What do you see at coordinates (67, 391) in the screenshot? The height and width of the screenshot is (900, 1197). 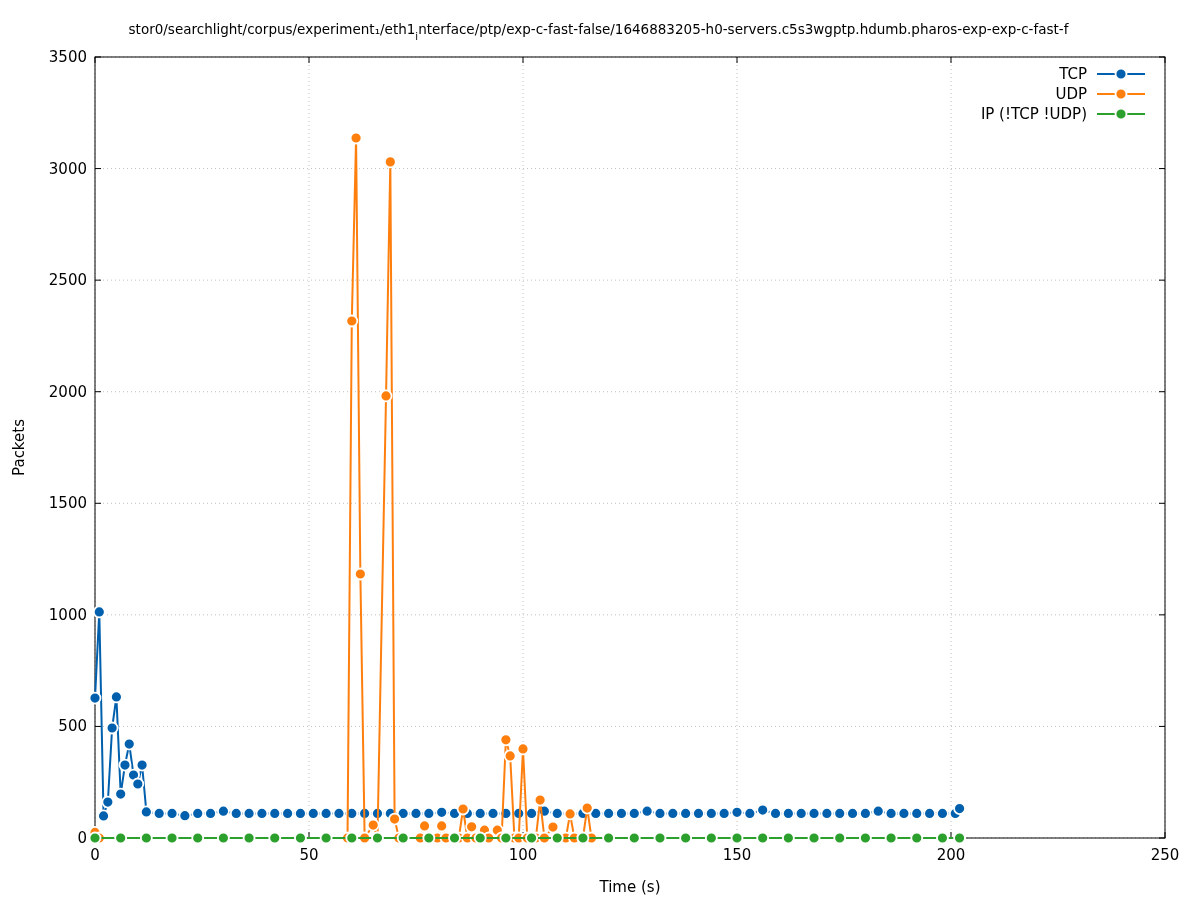 I see `y-tick-label: 2000` at bounding box center [67, 391].